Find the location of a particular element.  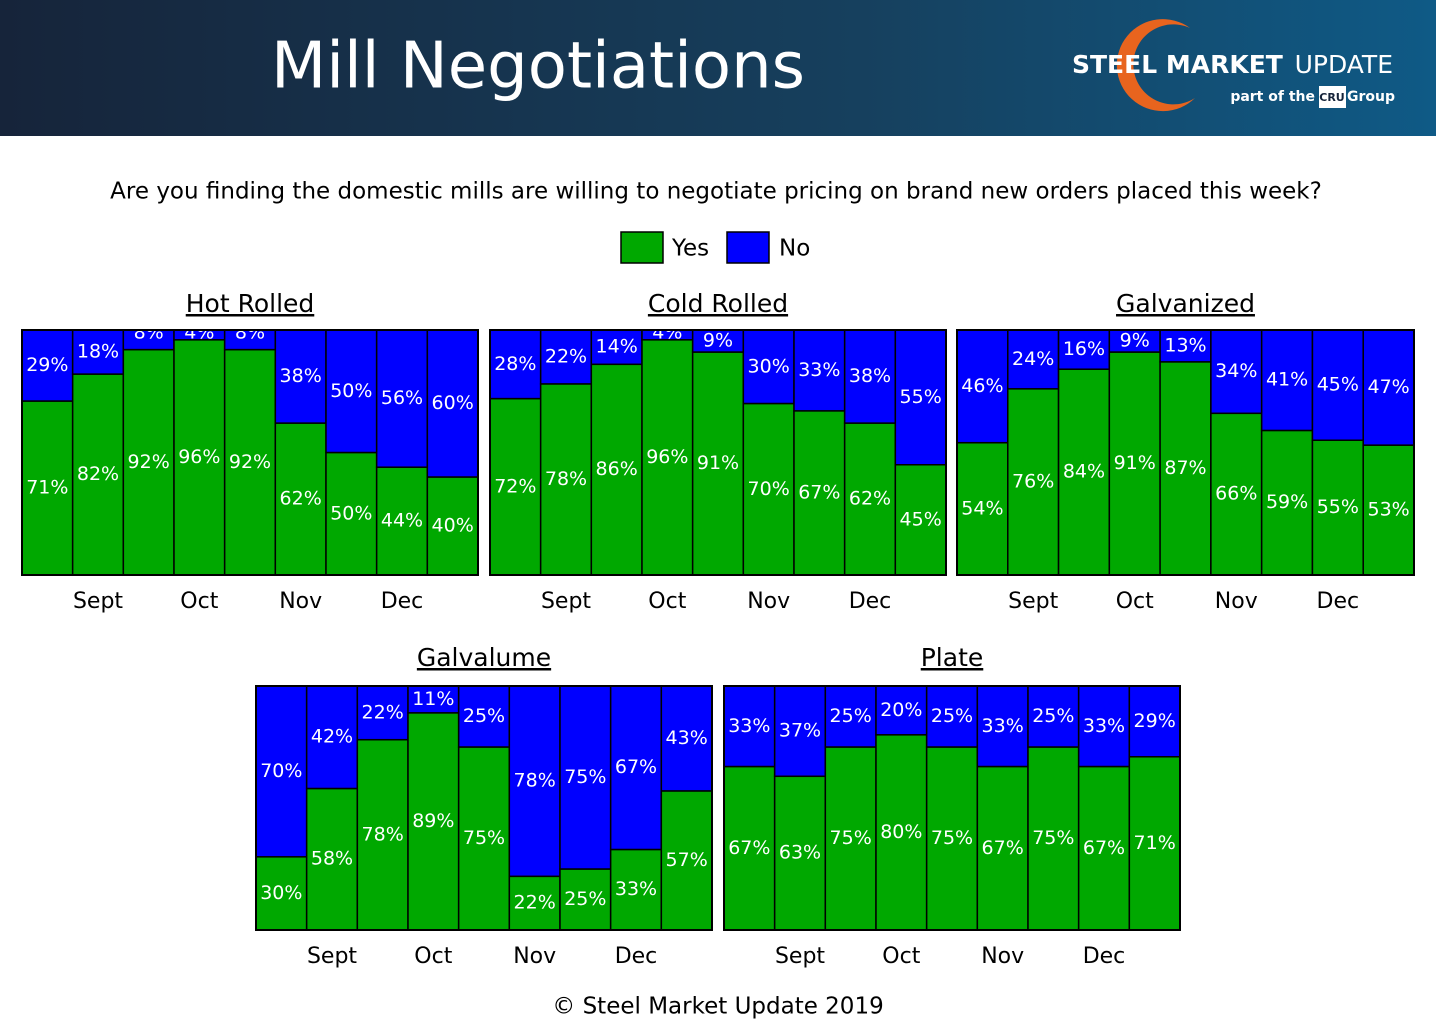

data-label: 89% is located at coordinates (433, 821).